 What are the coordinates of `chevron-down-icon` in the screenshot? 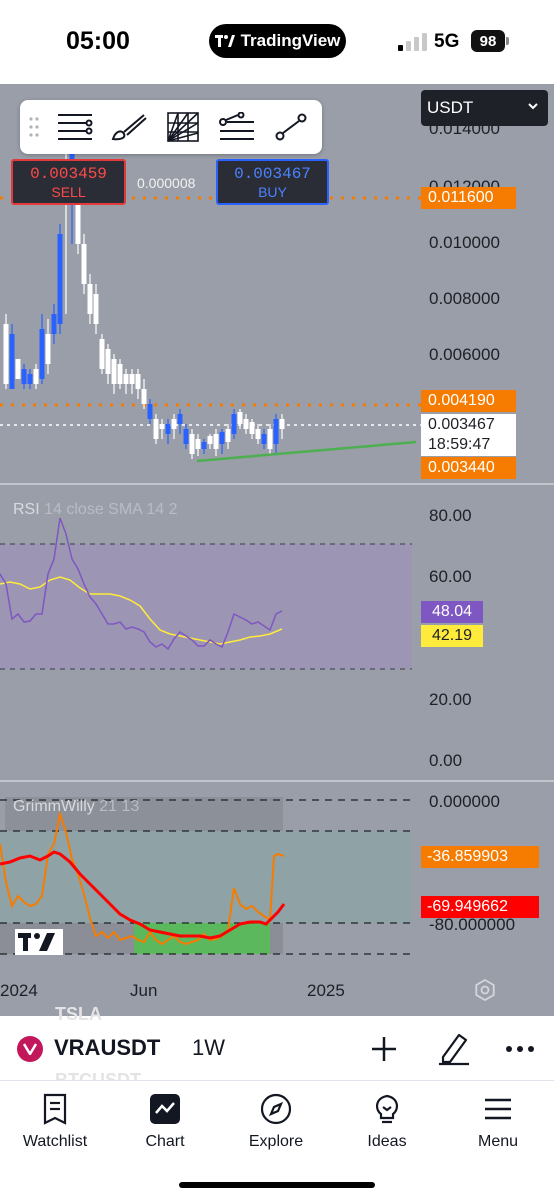 It's located at (533, 106).